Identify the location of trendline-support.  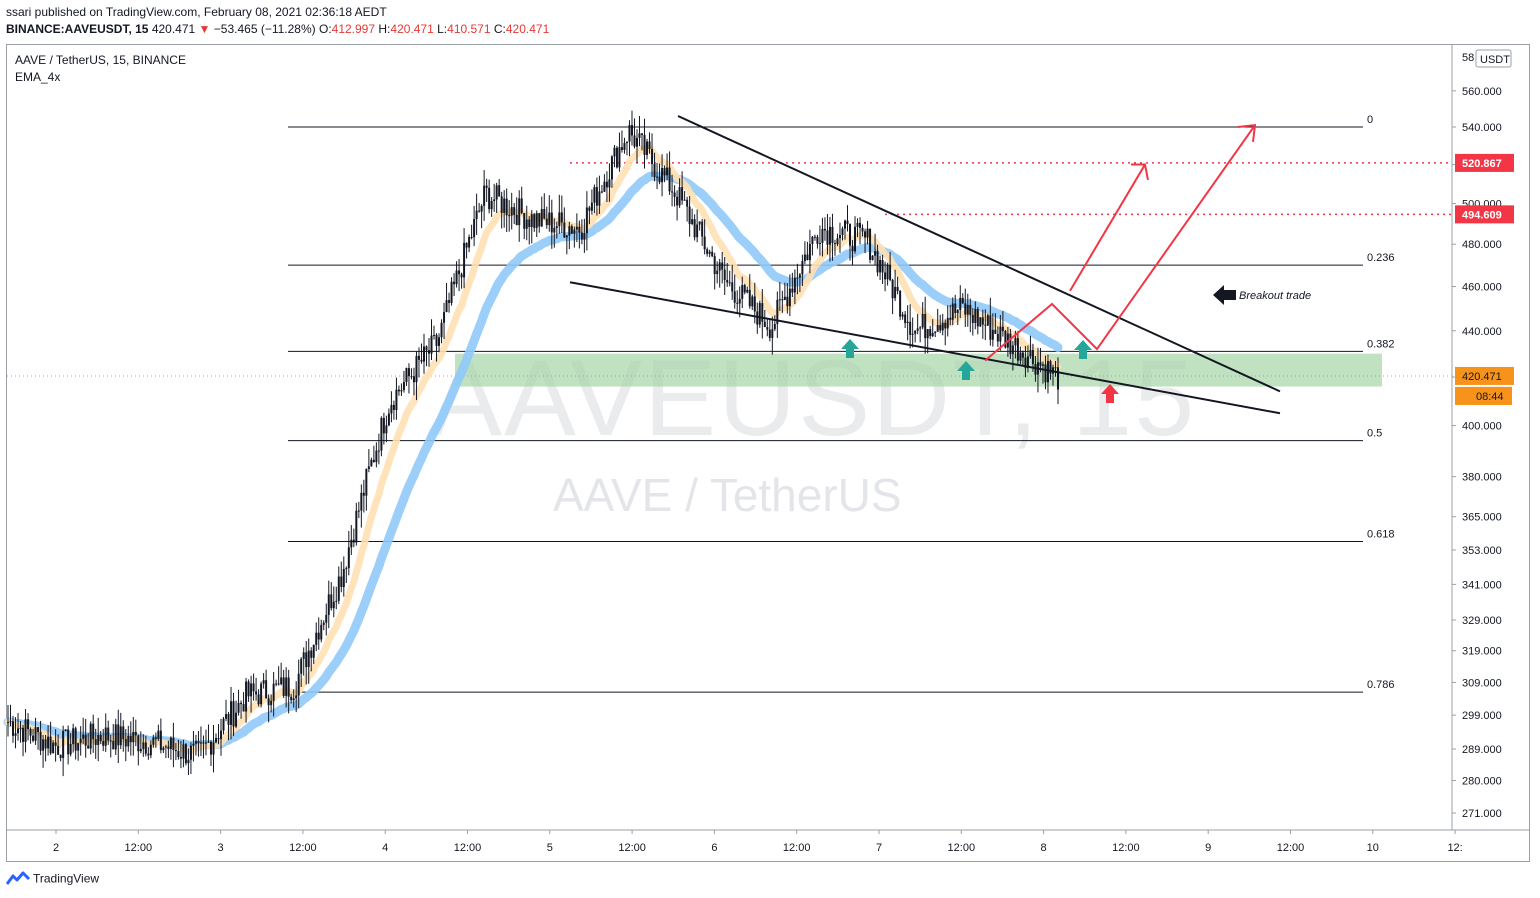
(925, 348).